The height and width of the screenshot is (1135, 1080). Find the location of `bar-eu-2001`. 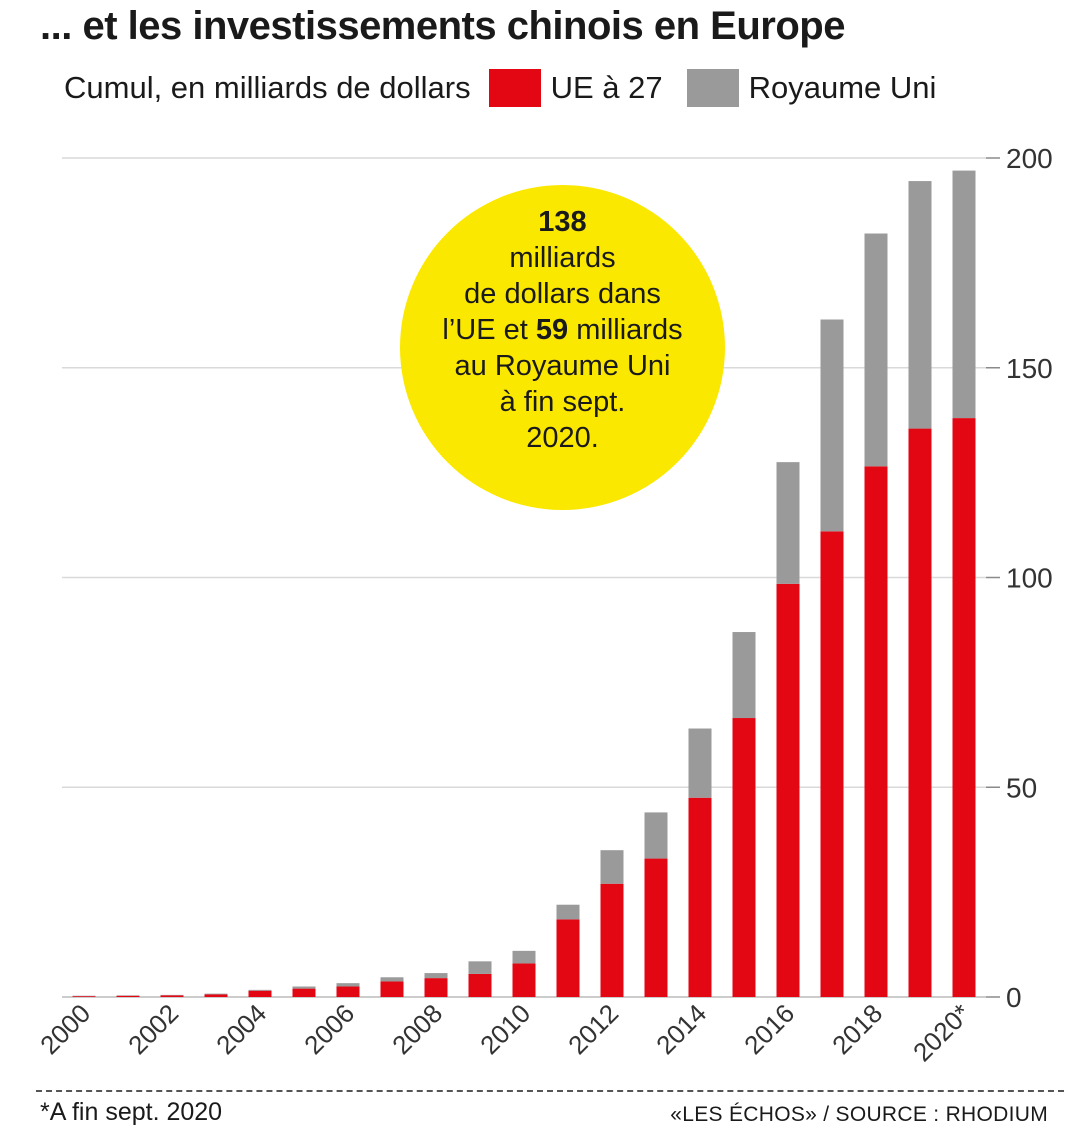

bar-eu-2001 is located at coordinates (128, 996).